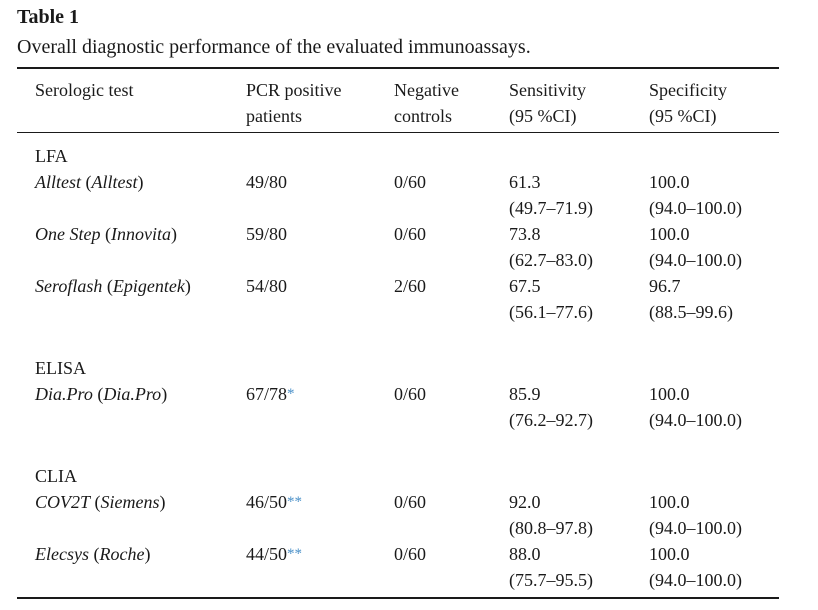  Describe the element at coordinates (525, 502) in the screenshot. I see `sensitivity-value: 92.0` at that location.